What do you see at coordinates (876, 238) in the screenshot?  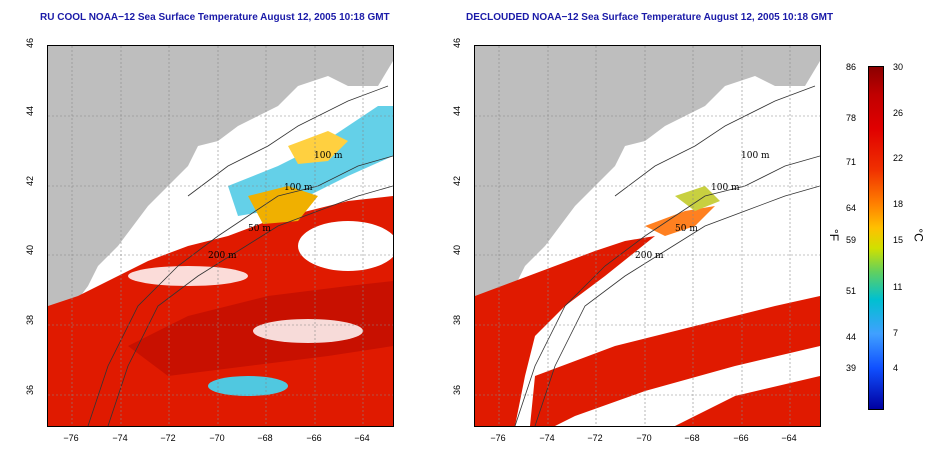 I see `temperature-colorbar` at bounding box center [876, 238].